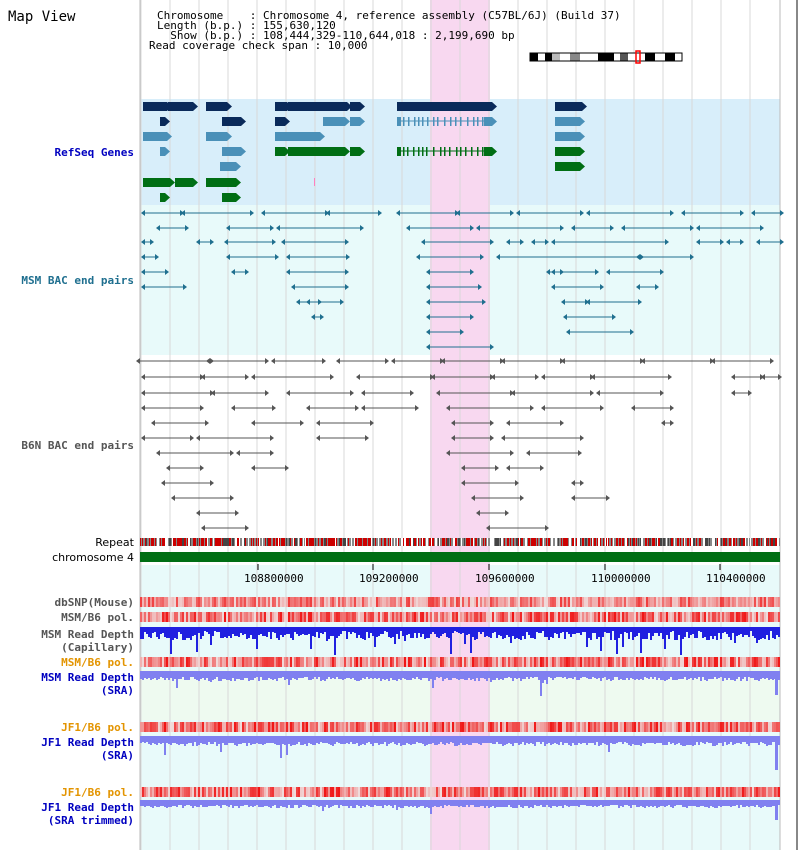 Image resolution: width=800 pixels, height=850 pixels. Describe the element at coordinates (450, 151) in the screenshot. I see `gene-exon` at that location.